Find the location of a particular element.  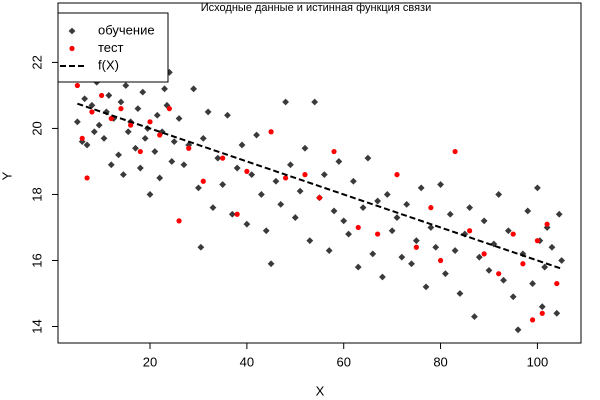

y-tick-label: 18 is located at coordinates (36, 194).